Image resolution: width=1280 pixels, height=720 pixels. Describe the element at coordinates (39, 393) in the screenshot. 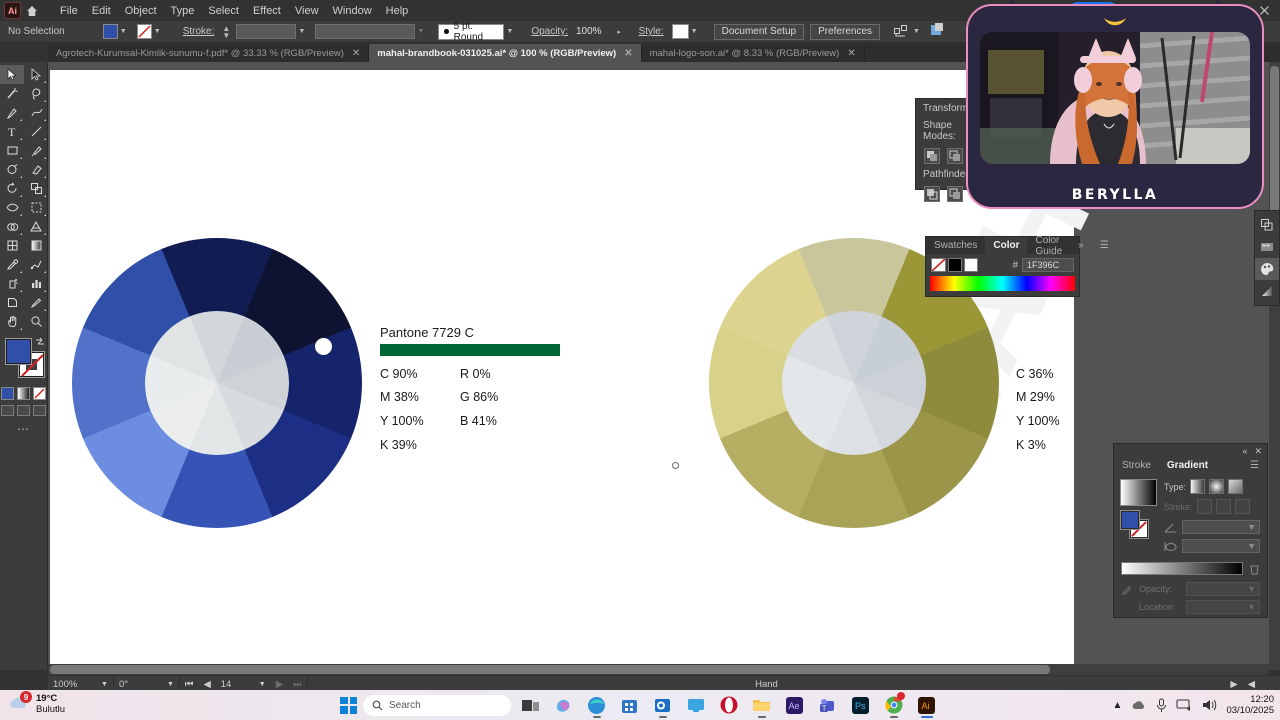

I see `none-button` at that location.